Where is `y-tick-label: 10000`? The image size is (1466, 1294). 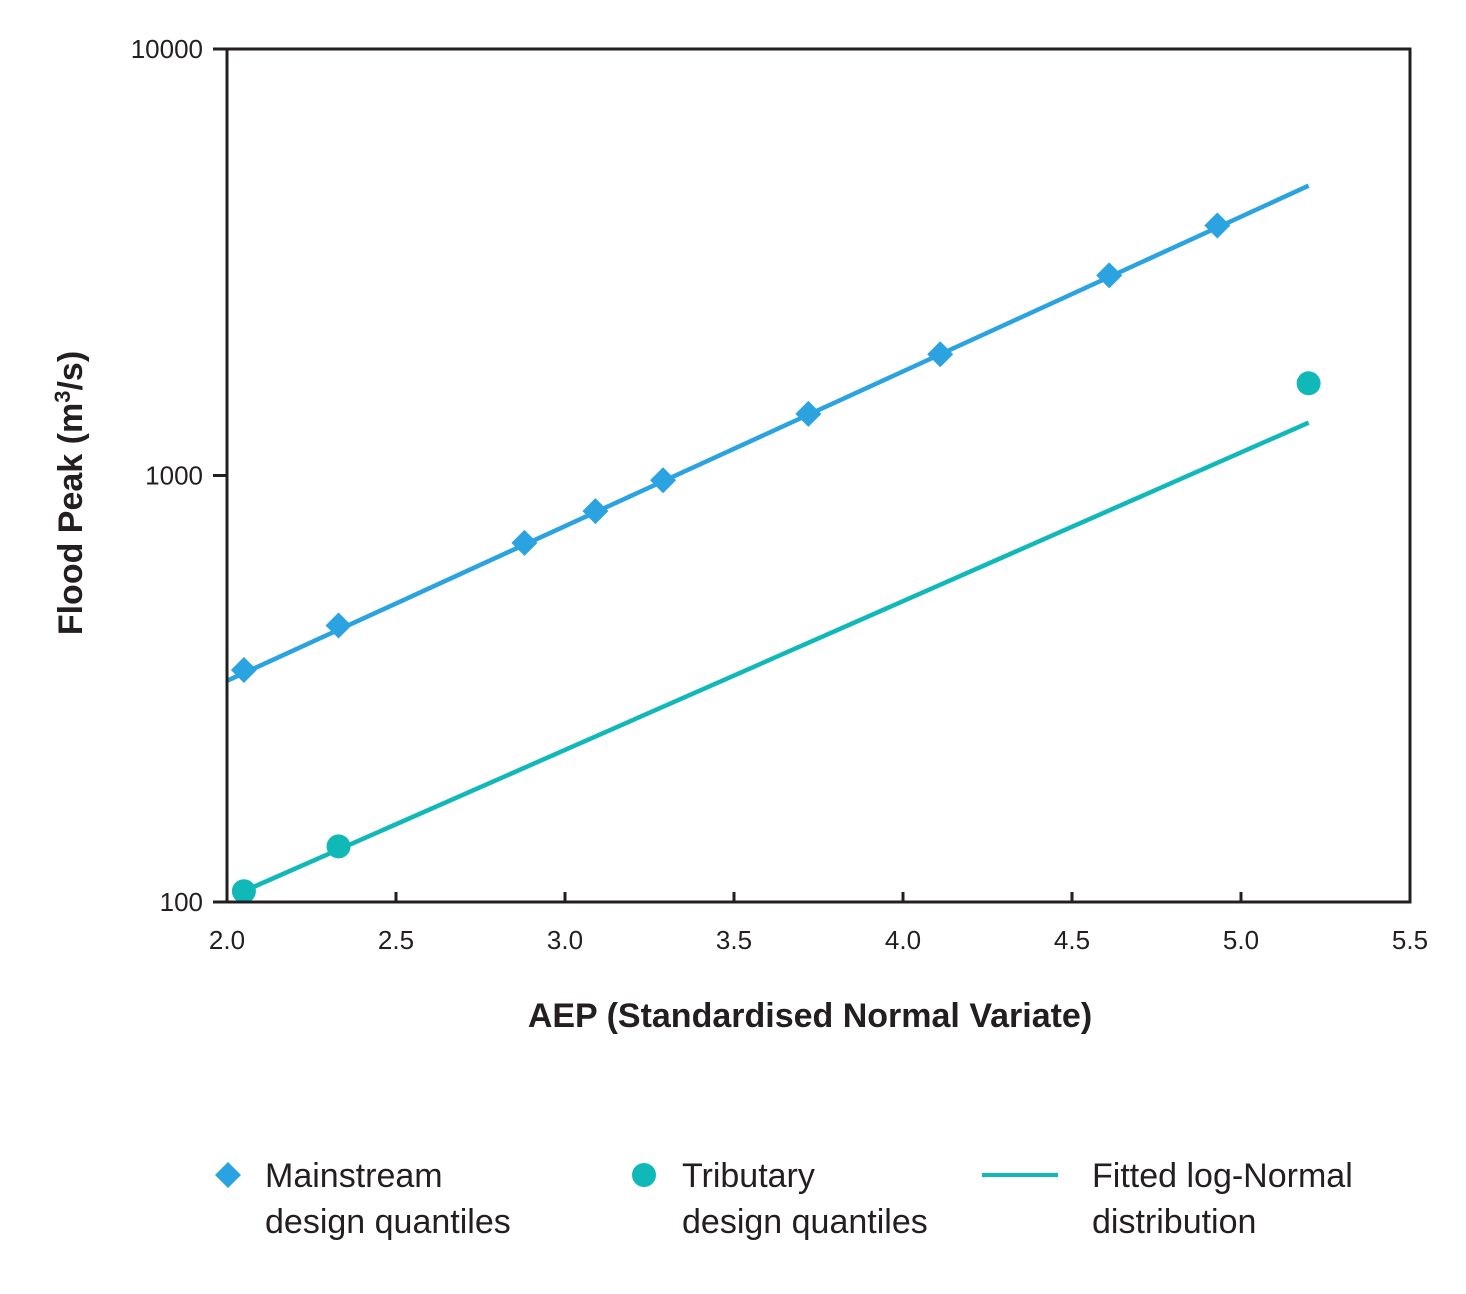 y-tick-label: 10000 is located at coordinates (167, 49).